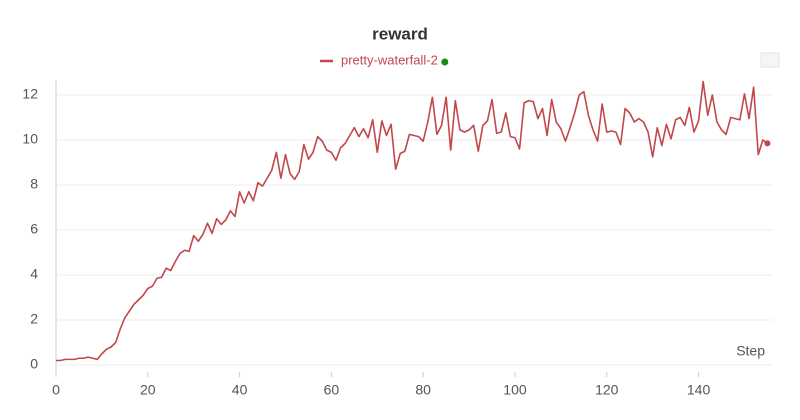 The width and height of the screenshot is (800, 420). I want to click on end-point, so click(767, 143).